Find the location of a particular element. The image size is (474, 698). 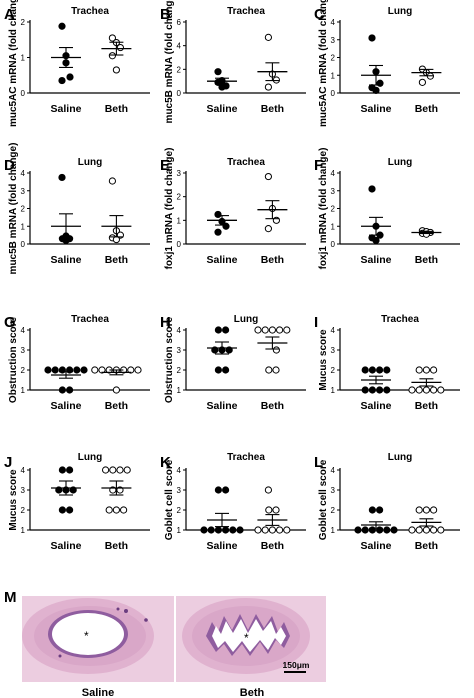

y-axis-label: Mucus score is located at coordinates (323, 360).